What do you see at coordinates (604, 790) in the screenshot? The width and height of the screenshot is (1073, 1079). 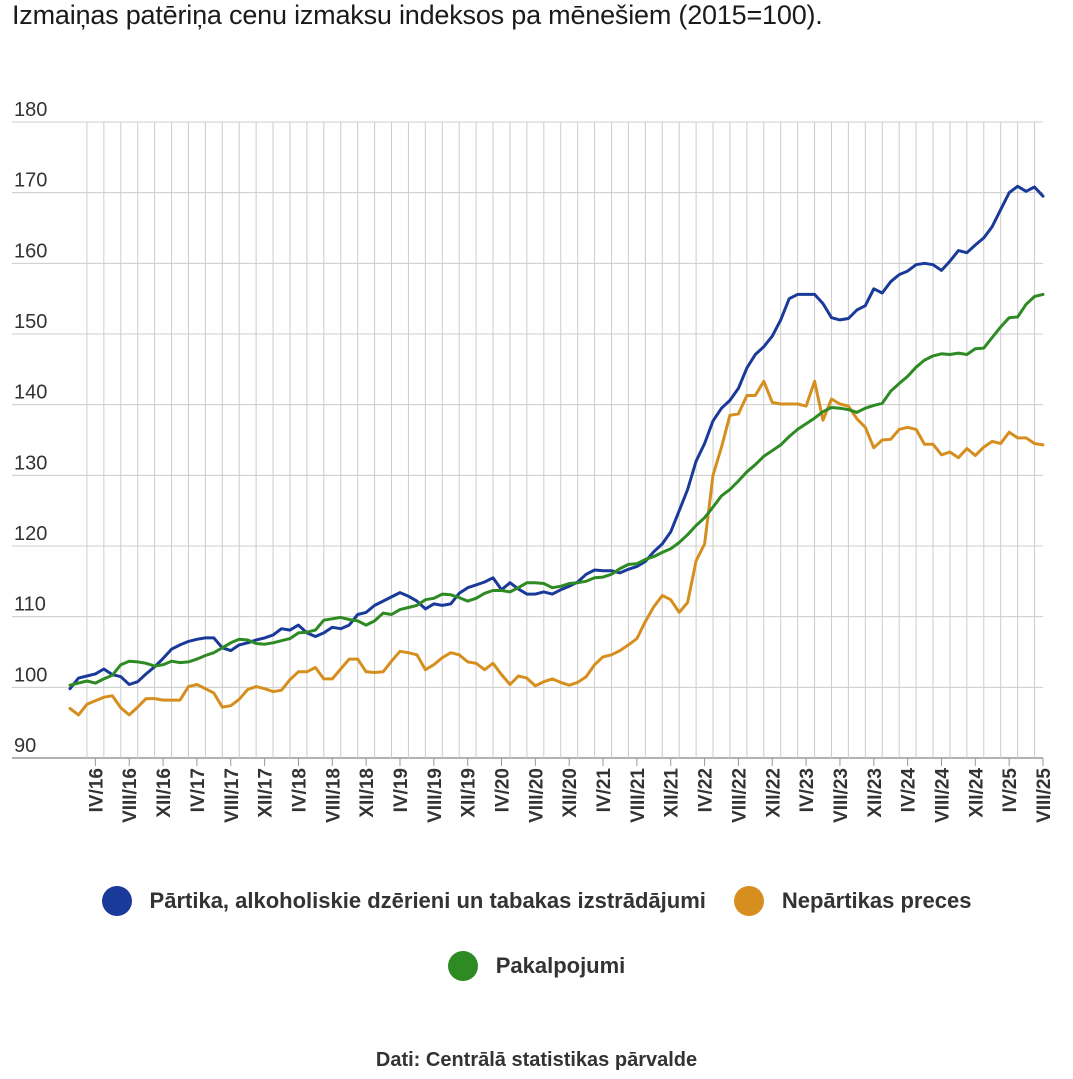 I see `x-tick-label: IV/21` at bounding box center [604, 790].